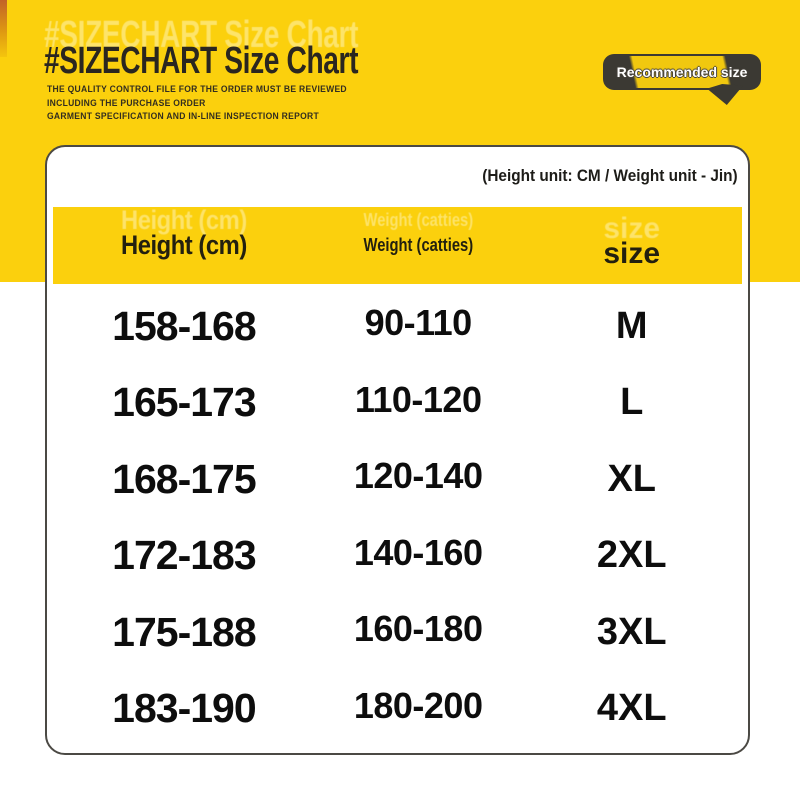  Describe the element at coordinates (418, 245) in the screenshot. I see `column-header-weight: Weight (catties)` at that location.